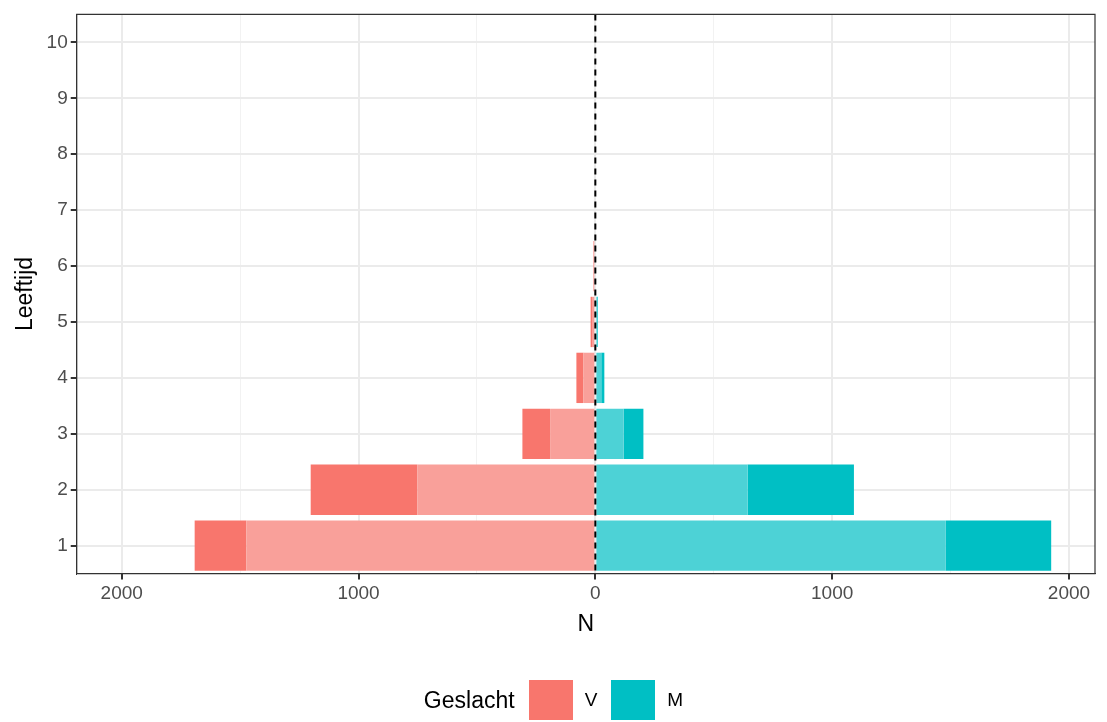 This screenshot has height=722, width=1107. I want to click on y-tick-label: 4, so click(63, 377).